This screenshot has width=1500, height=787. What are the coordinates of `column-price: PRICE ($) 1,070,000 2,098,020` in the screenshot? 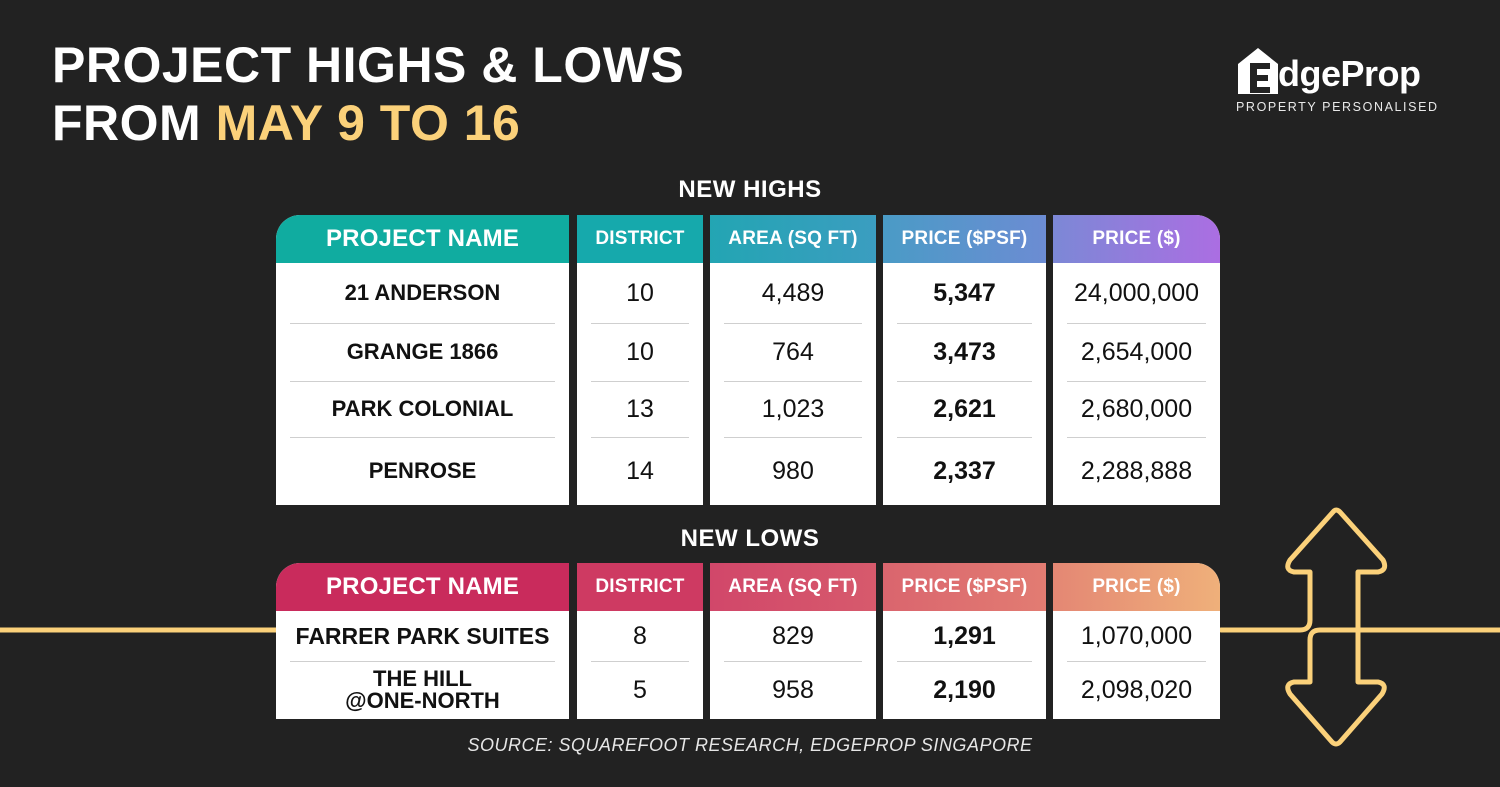 It's located at (1136, 641).